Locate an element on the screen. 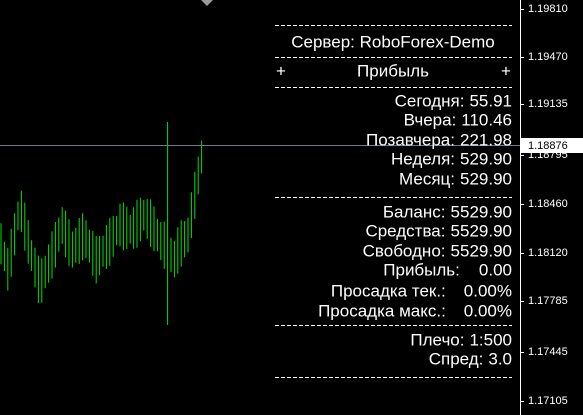 This screenshot has width=583, height=415. expand-left: + is located at coordinates (281, 70).